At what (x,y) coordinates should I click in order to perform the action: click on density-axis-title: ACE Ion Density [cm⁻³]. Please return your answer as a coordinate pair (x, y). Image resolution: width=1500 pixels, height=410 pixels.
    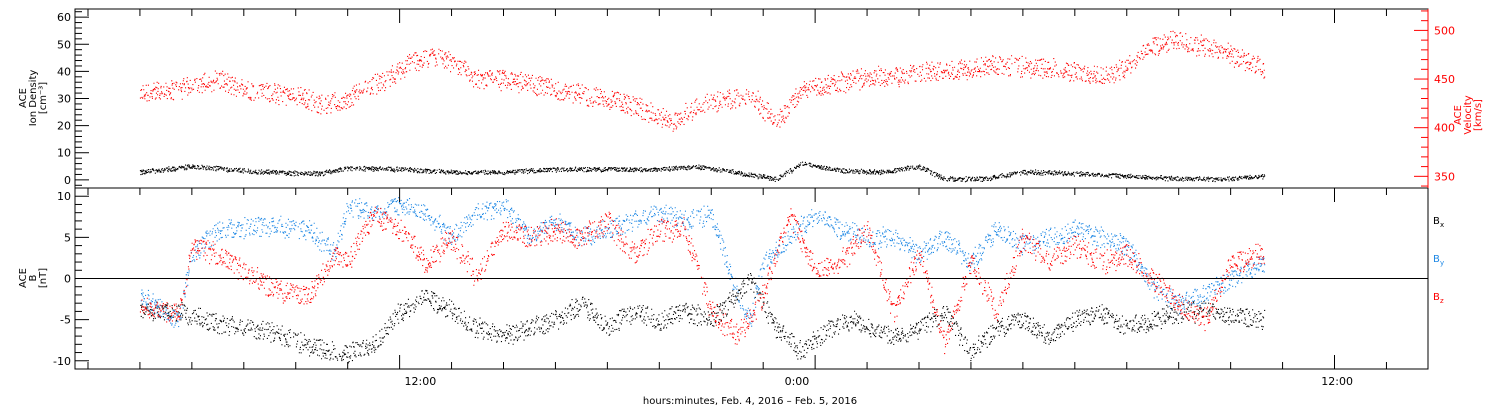
    Looking at the image, I should click on (33, 98).